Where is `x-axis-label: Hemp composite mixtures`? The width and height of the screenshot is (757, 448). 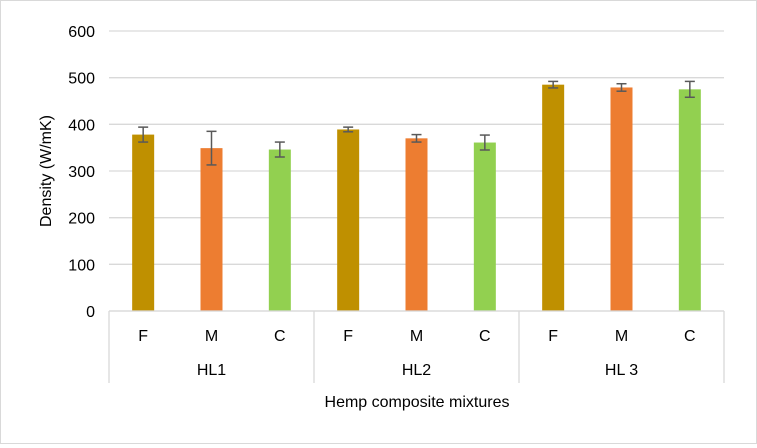
x-axis-label: Hemp composite mixtures is located at coordinates (417, 402).